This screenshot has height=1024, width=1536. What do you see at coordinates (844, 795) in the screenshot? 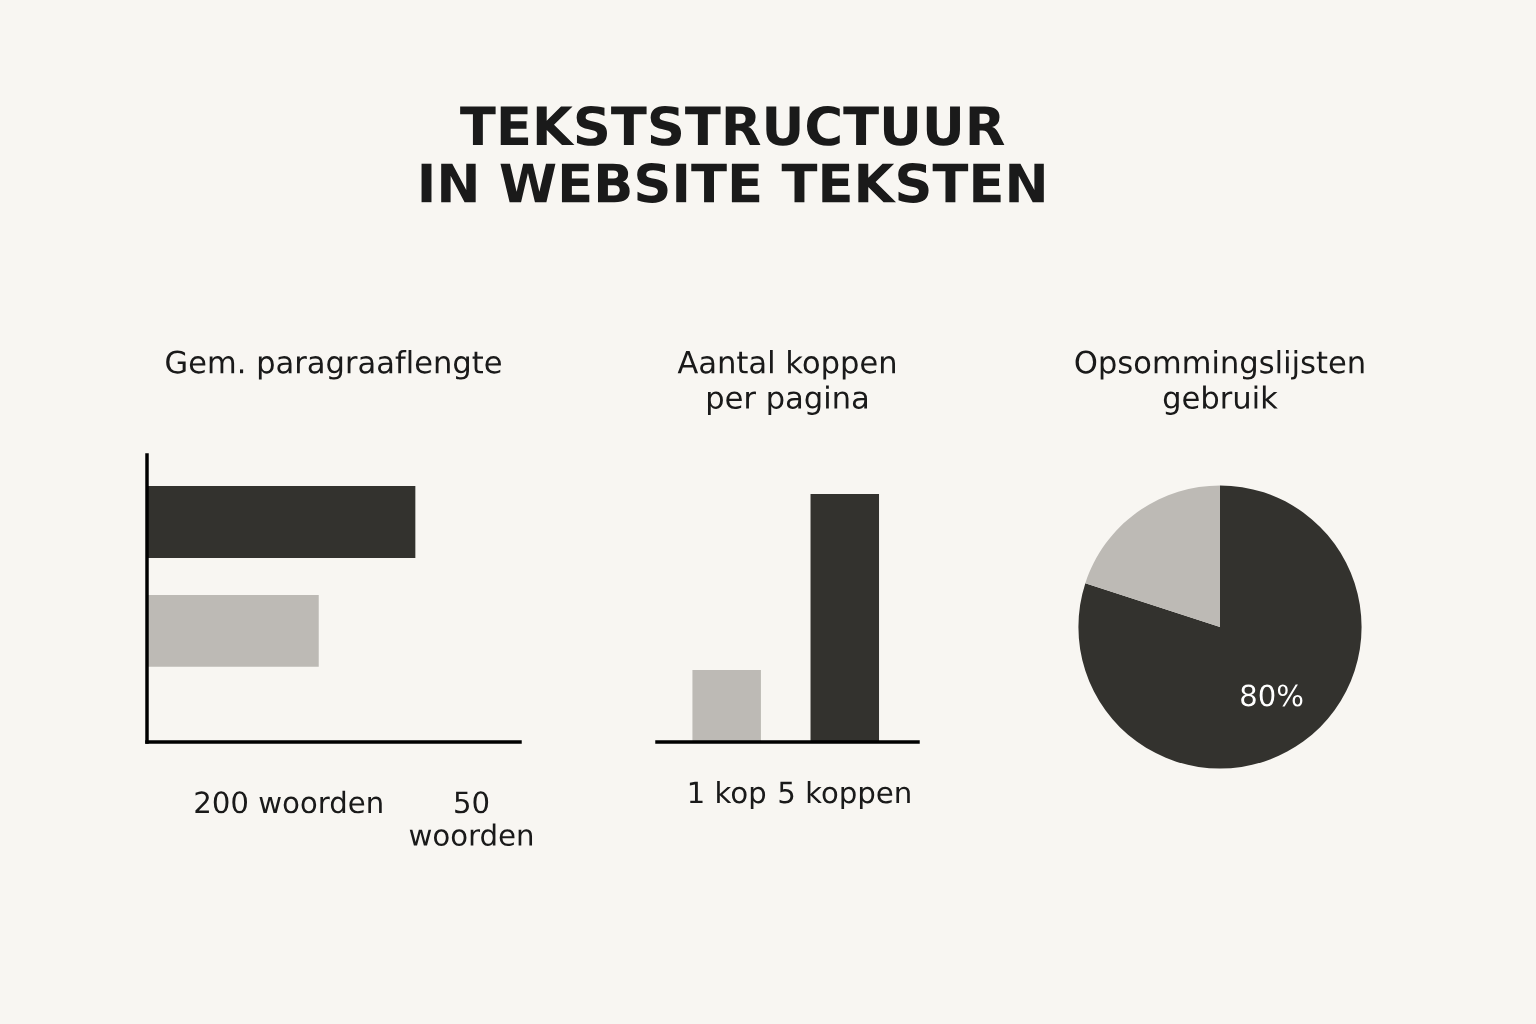
I see `x-tick-label: 5 koppen` at bounding box center [844, 795].